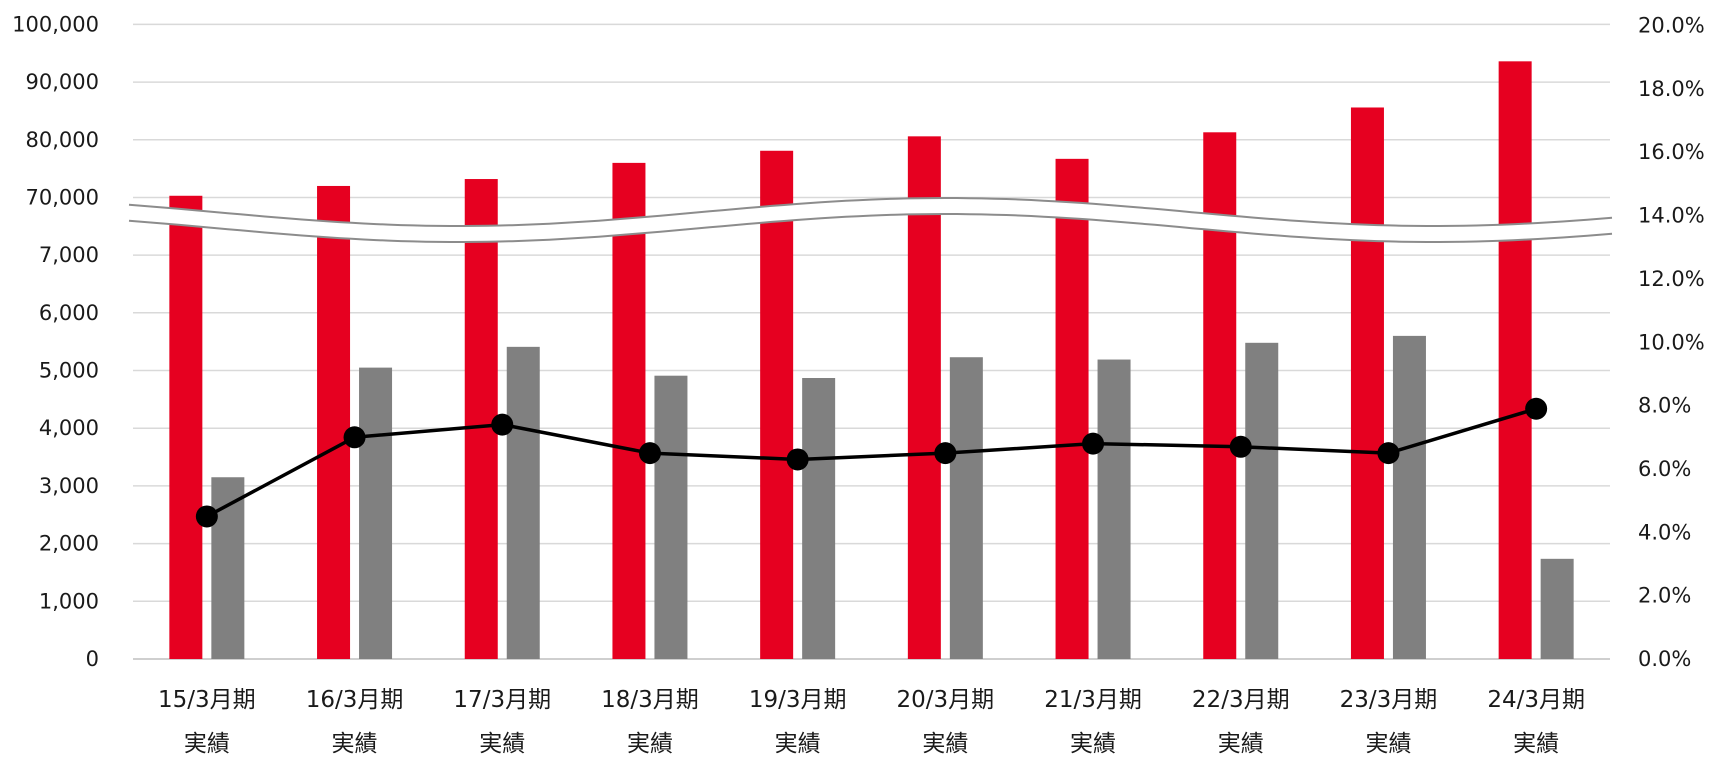  What do you see at coordinates (1241, 700) in the screenshot?
I see `category-label: 22/3月期` at bounding box center [1241, 700].